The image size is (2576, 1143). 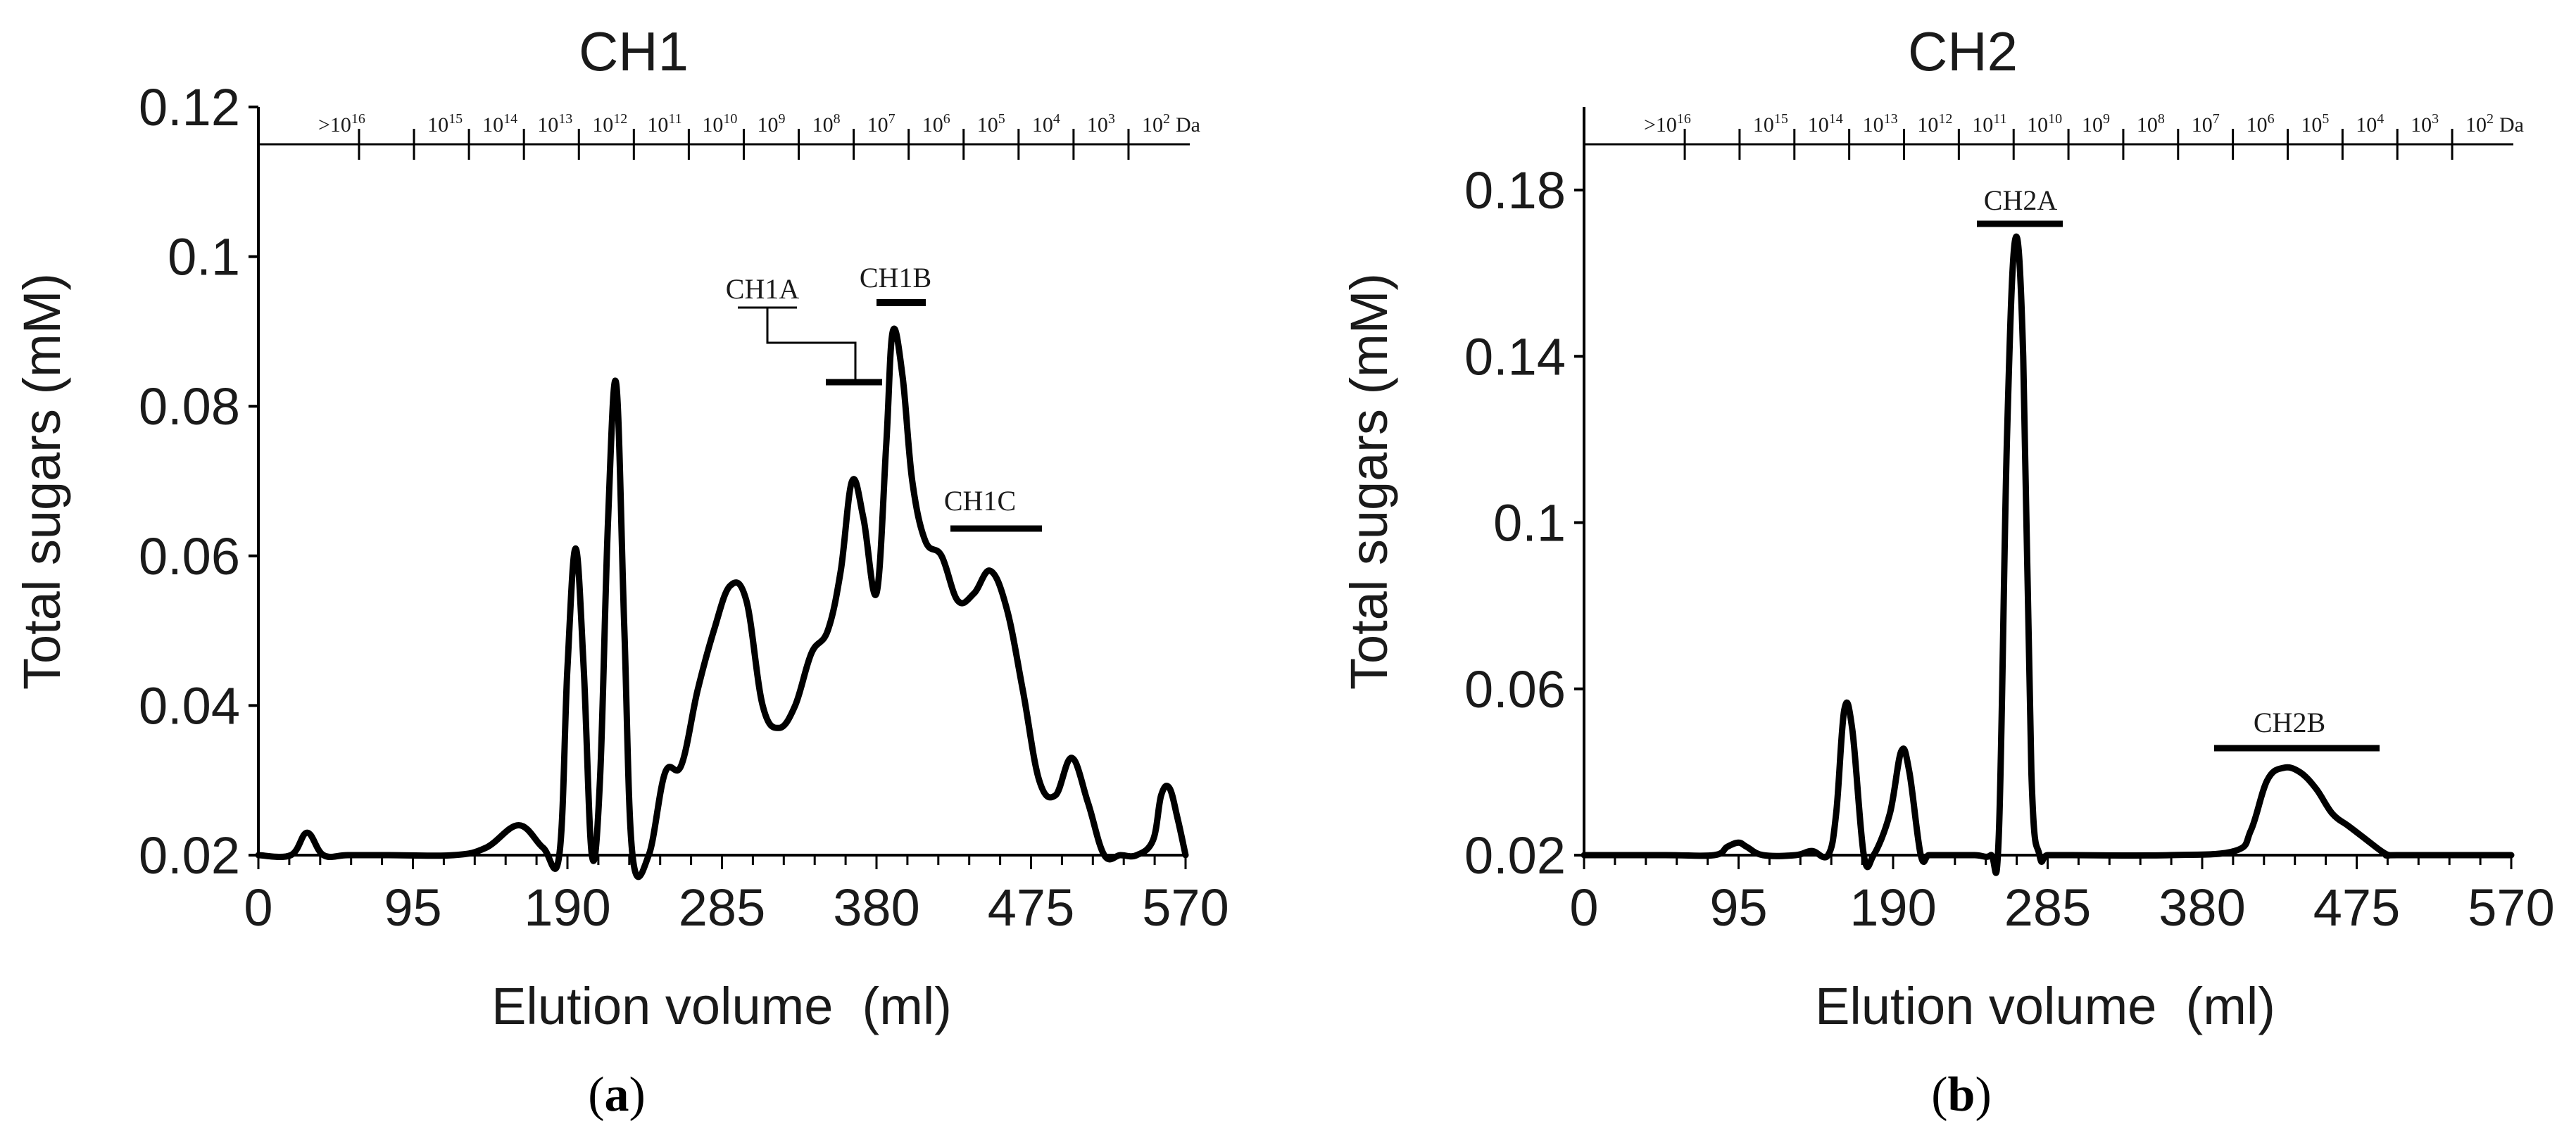 I want to click on panel-caption: (a), so click(x=617, y=1095).